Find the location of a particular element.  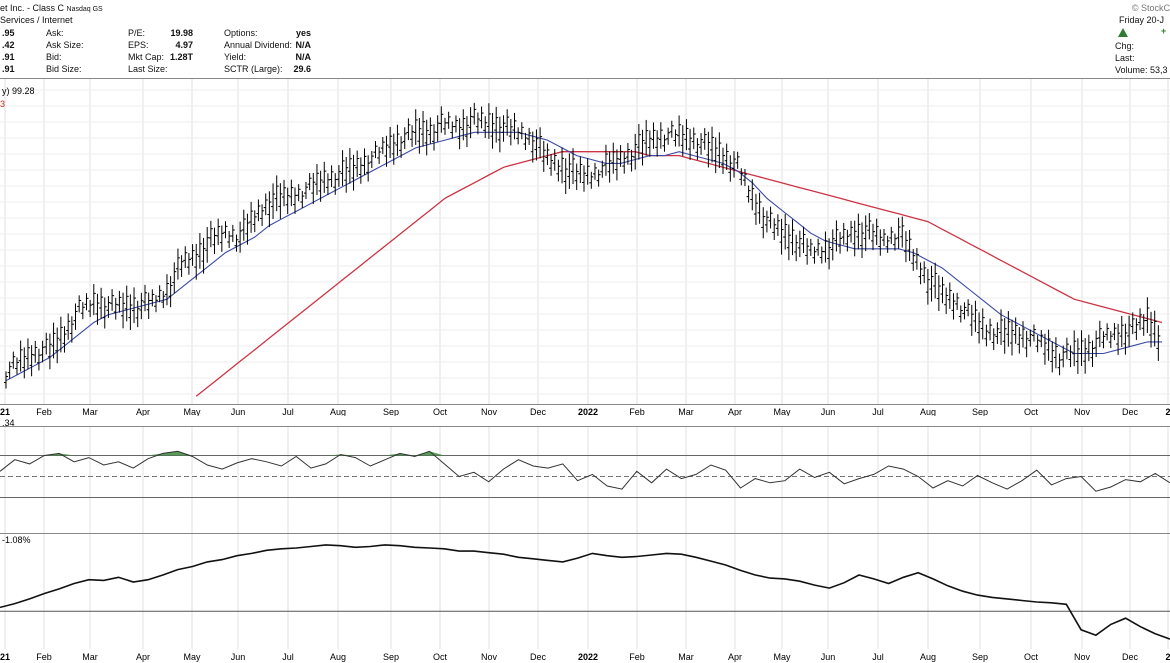

pe-label: P/E: is located at coordinates (137, 33).